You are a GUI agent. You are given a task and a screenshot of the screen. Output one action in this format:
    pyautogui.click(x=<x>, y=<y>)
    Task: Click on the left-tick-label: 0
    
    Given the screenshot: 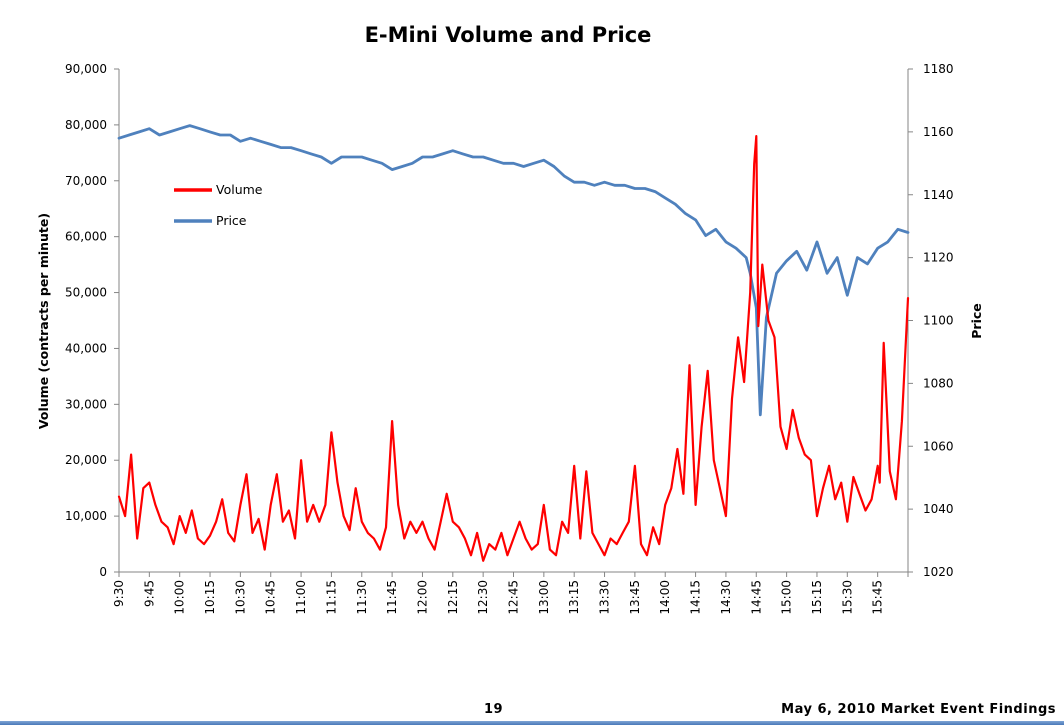 What is the action you would take?
    pyautogui.click(x=103, y=572)
    